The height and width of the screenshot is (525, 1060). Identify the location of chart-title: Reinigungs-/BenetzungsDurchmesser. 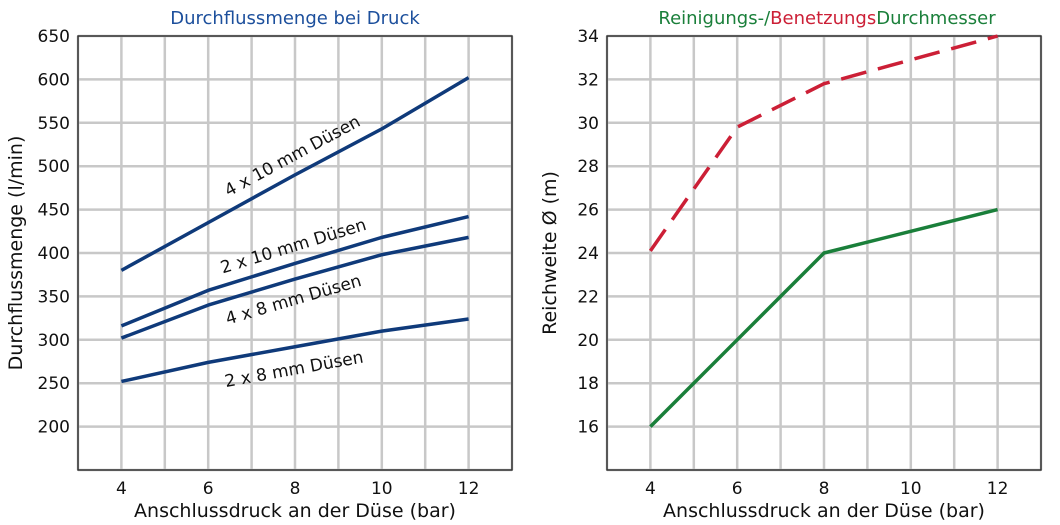
(827, 18).